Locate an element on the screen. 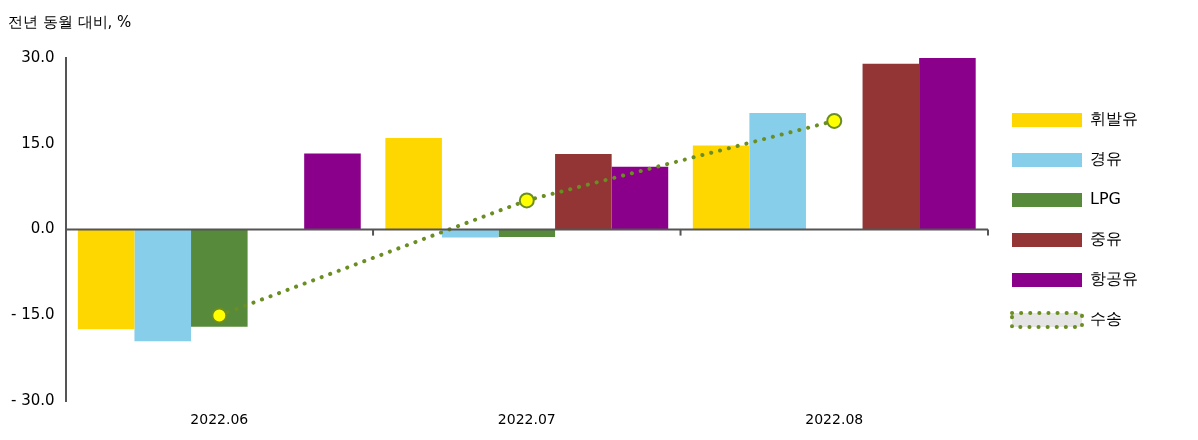 This screenshot has height=440, width=1198. legend-label: 경유 is located at coordinates (1106, 159).